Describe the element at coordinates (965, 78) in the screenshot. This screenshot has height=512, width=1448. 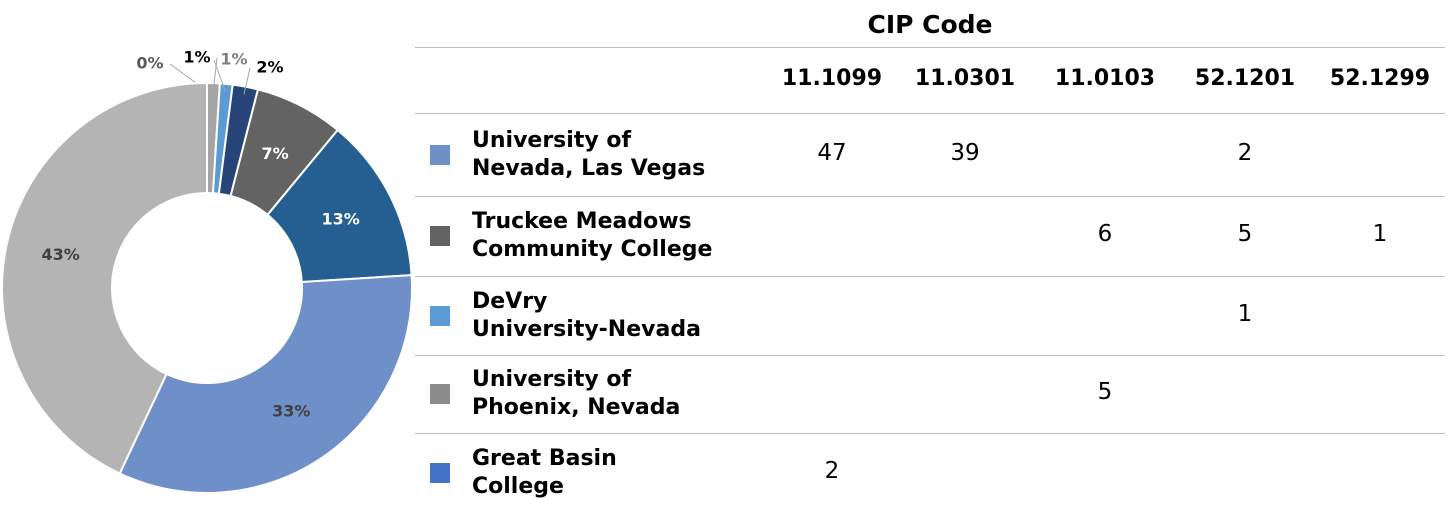
I see `column-header: 11.0301` at that location.